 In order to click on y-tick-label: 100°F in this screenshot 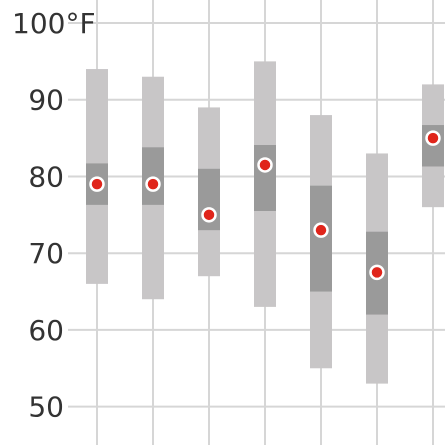, I will do `click(54, 23)`.